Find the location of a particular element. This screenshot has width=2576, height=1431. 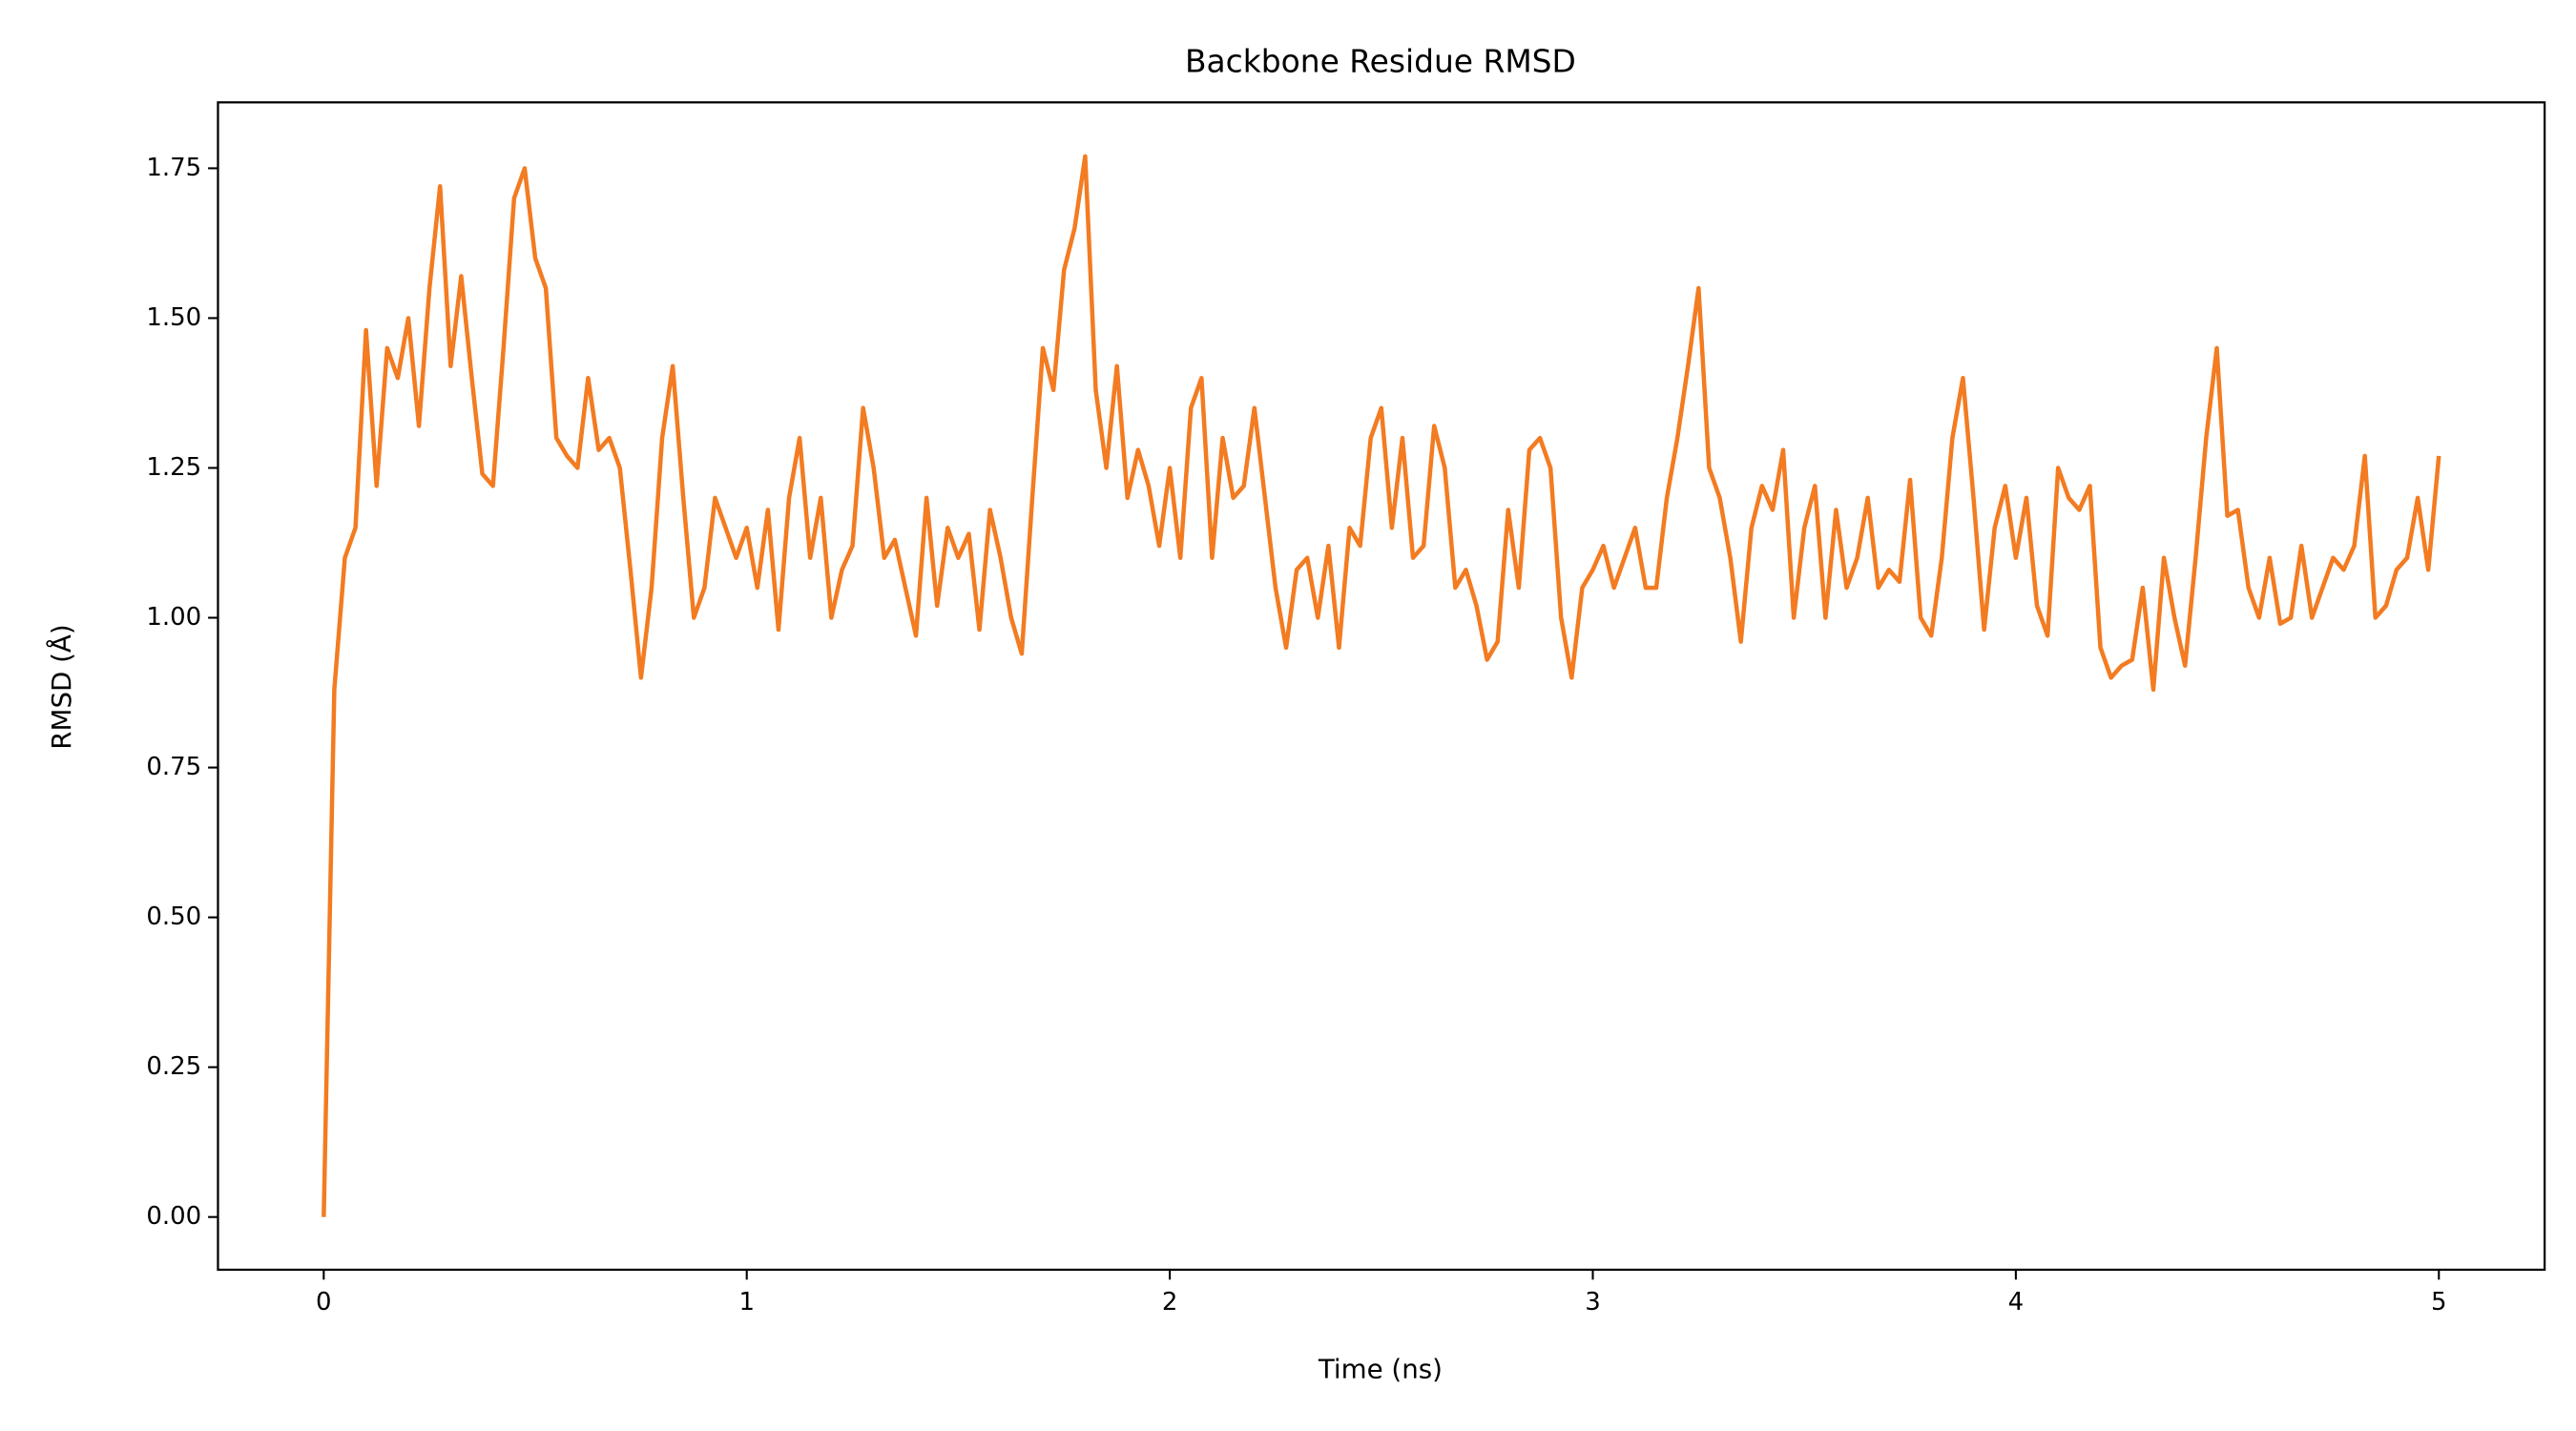

y-tick-label: 1.75 is located at coordinates (173, 168).